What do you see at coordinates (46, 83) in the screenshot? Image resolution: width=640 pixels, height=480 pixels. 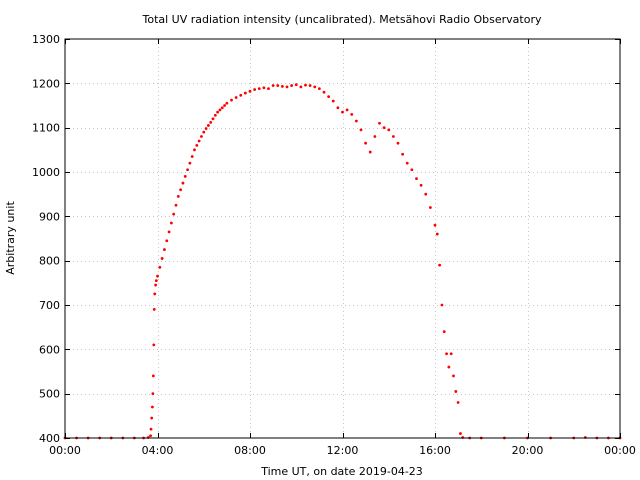 I see `y-tick-label: 1200` at bounding box center [46, 83].